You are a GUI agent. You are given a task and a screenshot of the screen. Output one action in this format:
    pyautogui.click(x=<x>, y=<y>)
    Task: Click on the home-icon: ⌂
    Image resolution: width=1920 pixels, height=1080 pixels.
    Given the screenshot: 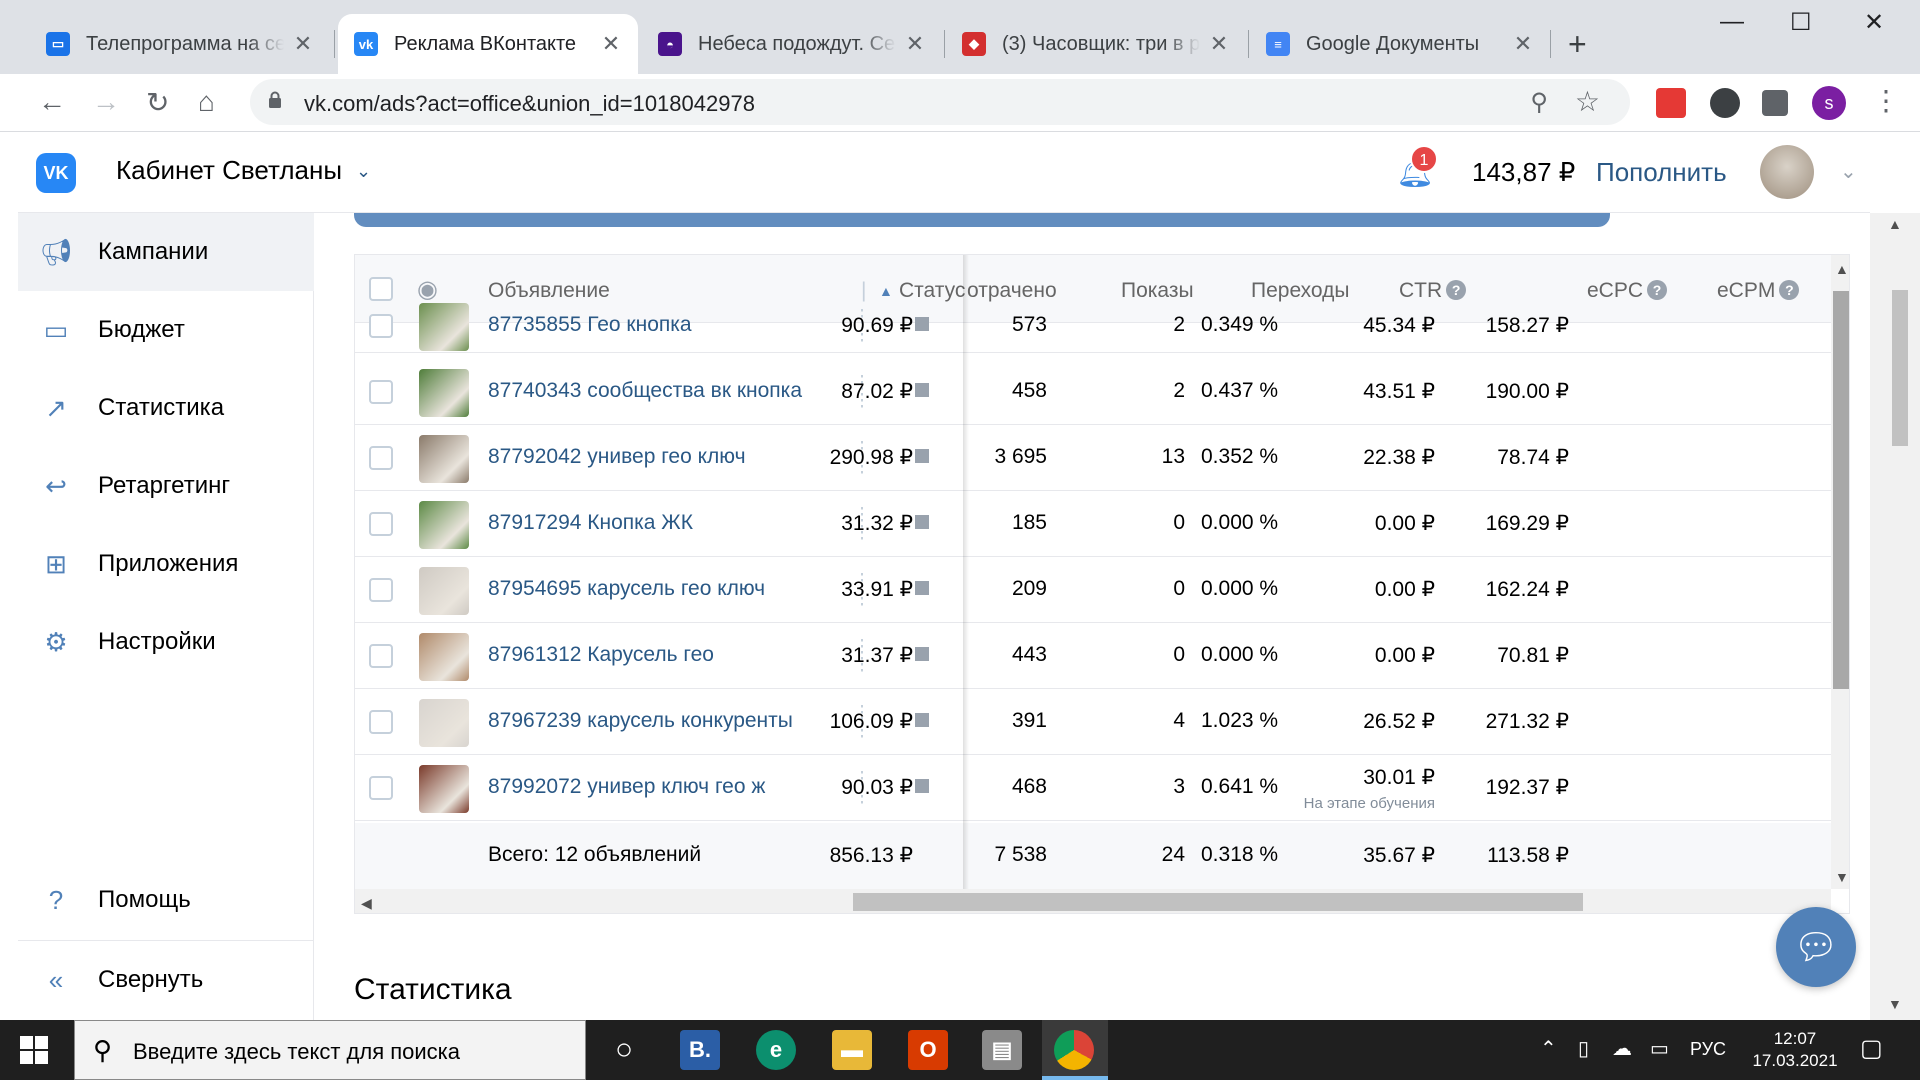 What is the action you would take?
    pyautogui.click(x=206, y=101)
    